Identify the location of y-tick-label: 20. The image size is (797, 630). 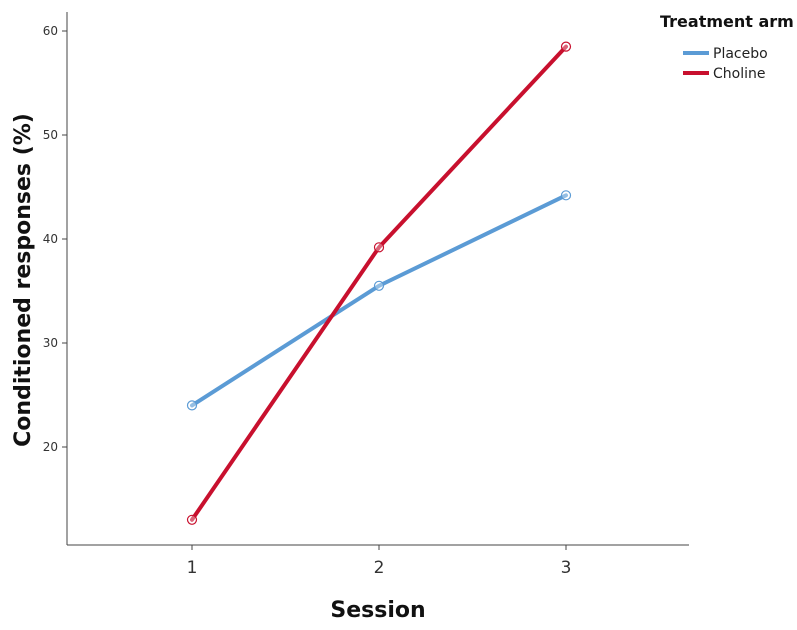
(50, 447).